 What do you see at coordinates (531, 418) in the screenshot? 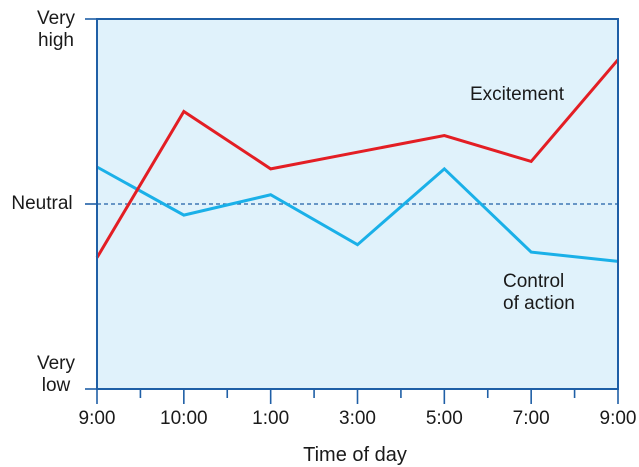
I see `x-tick-label: 7:00` at bounding box center [531, 418].